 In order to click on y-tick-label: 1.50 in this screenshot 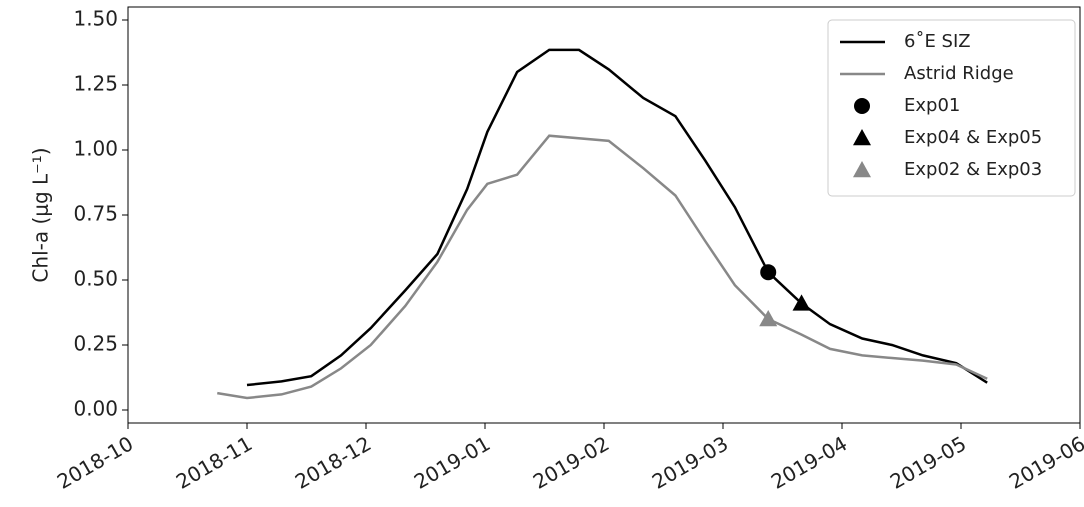, I will do `click(95, 19)`.